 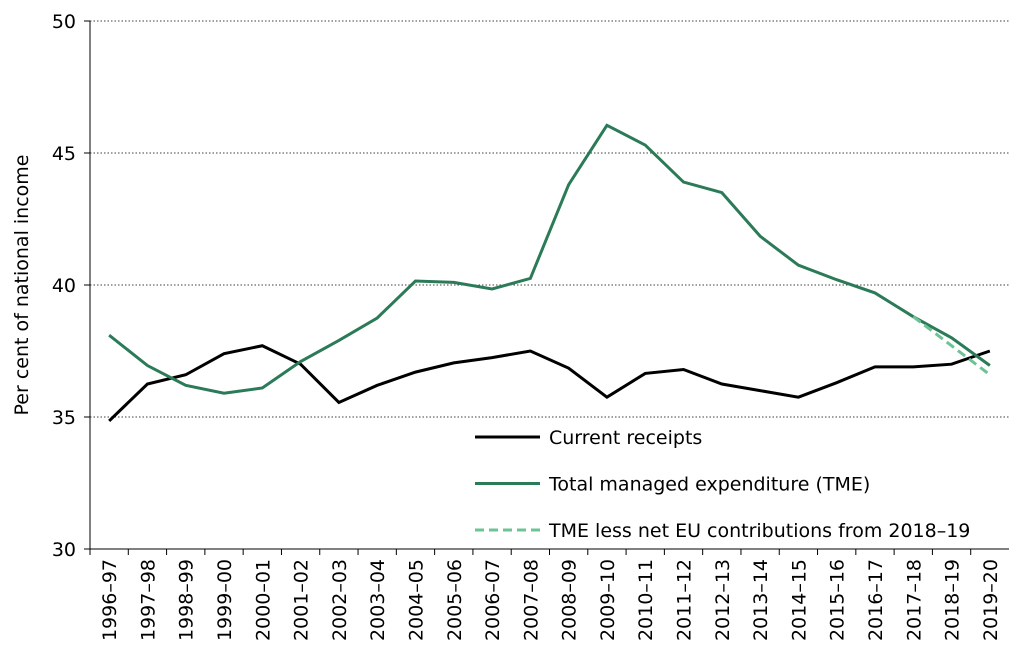 I want to click on x-tick-label: 2014–15, so click(x=799, y=600).